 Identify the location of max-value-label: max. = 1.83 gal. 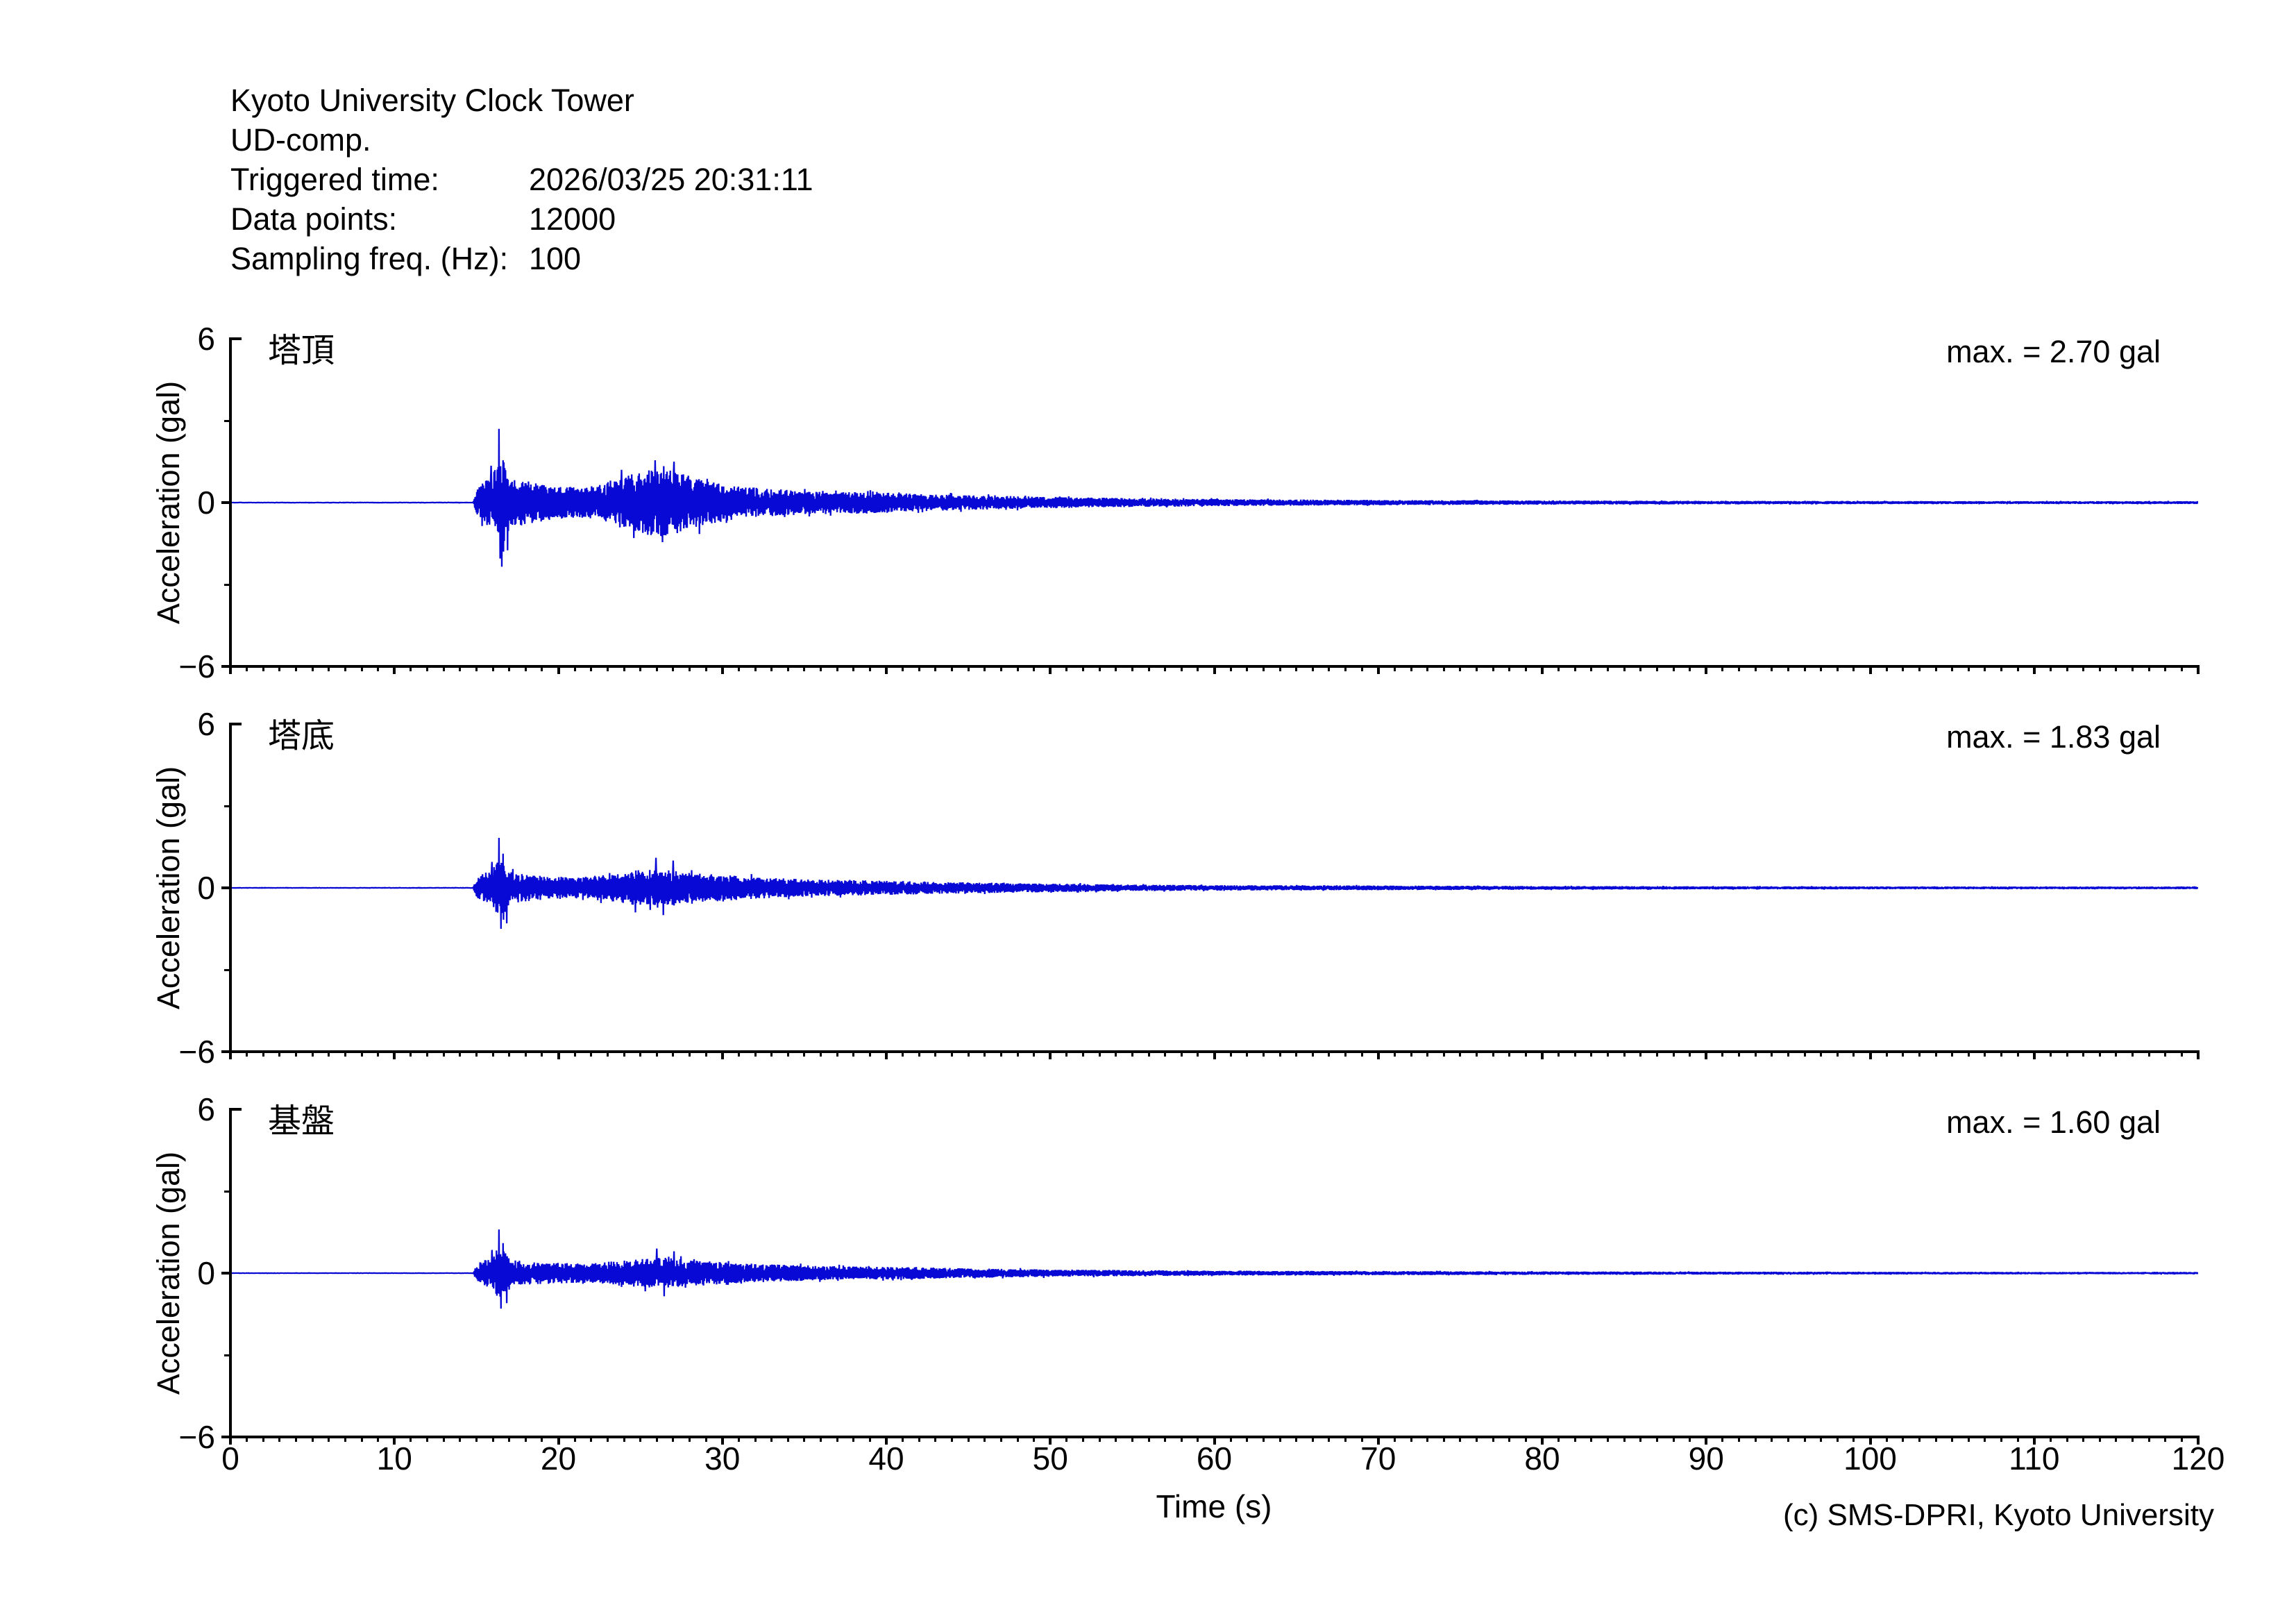
(2053, 737).